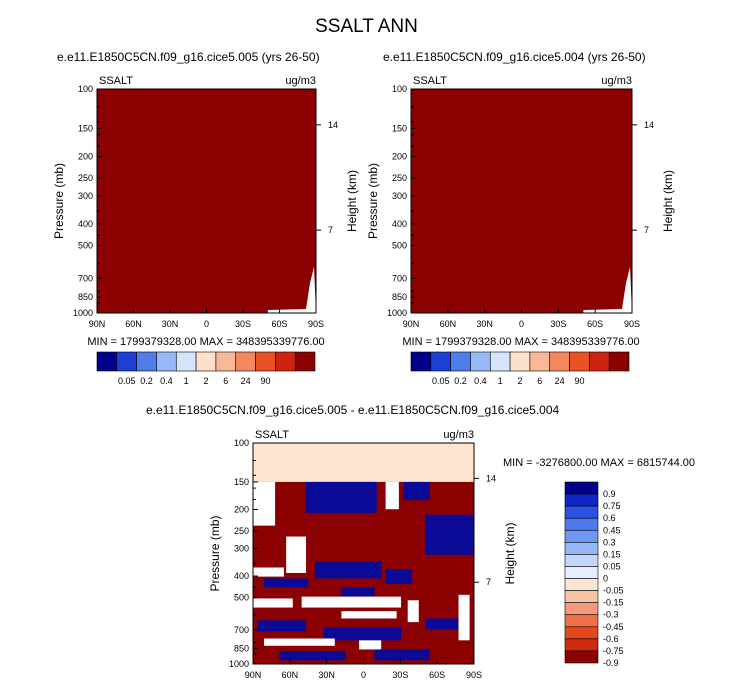 The height and width of the screenshot is (688, 733). What do you see at coordinates (206, 201) in the screenshot?
I see `panel1-field-fill` at bounding box center [206, 201].